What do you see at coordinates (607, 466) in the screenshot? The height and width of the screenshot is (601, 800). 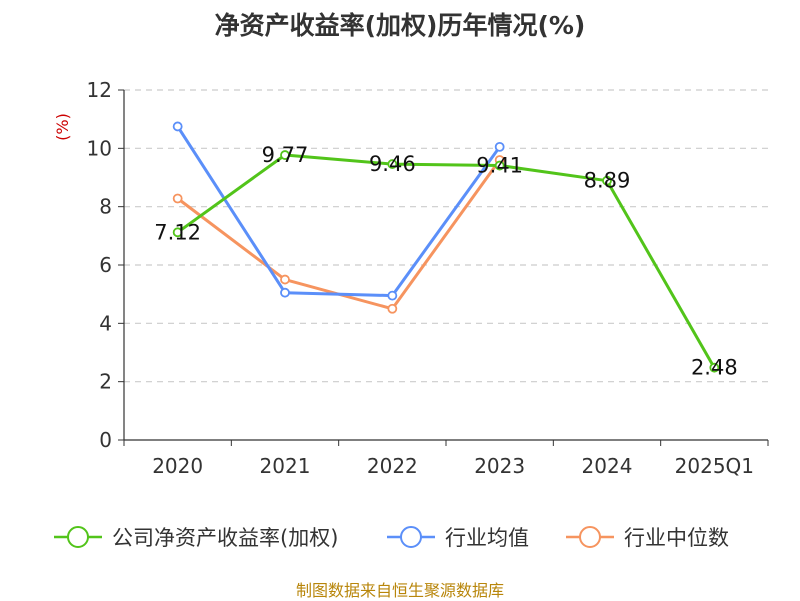 I see `x-tick-label: 2024` at bounding box center [607, 466].